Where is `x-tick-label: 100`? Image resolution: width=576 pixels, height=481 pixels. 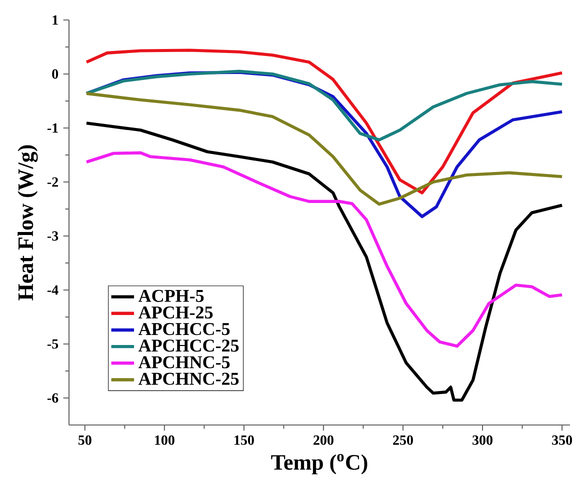 x-tick-label: 100 is located at coordinates (164, 440).